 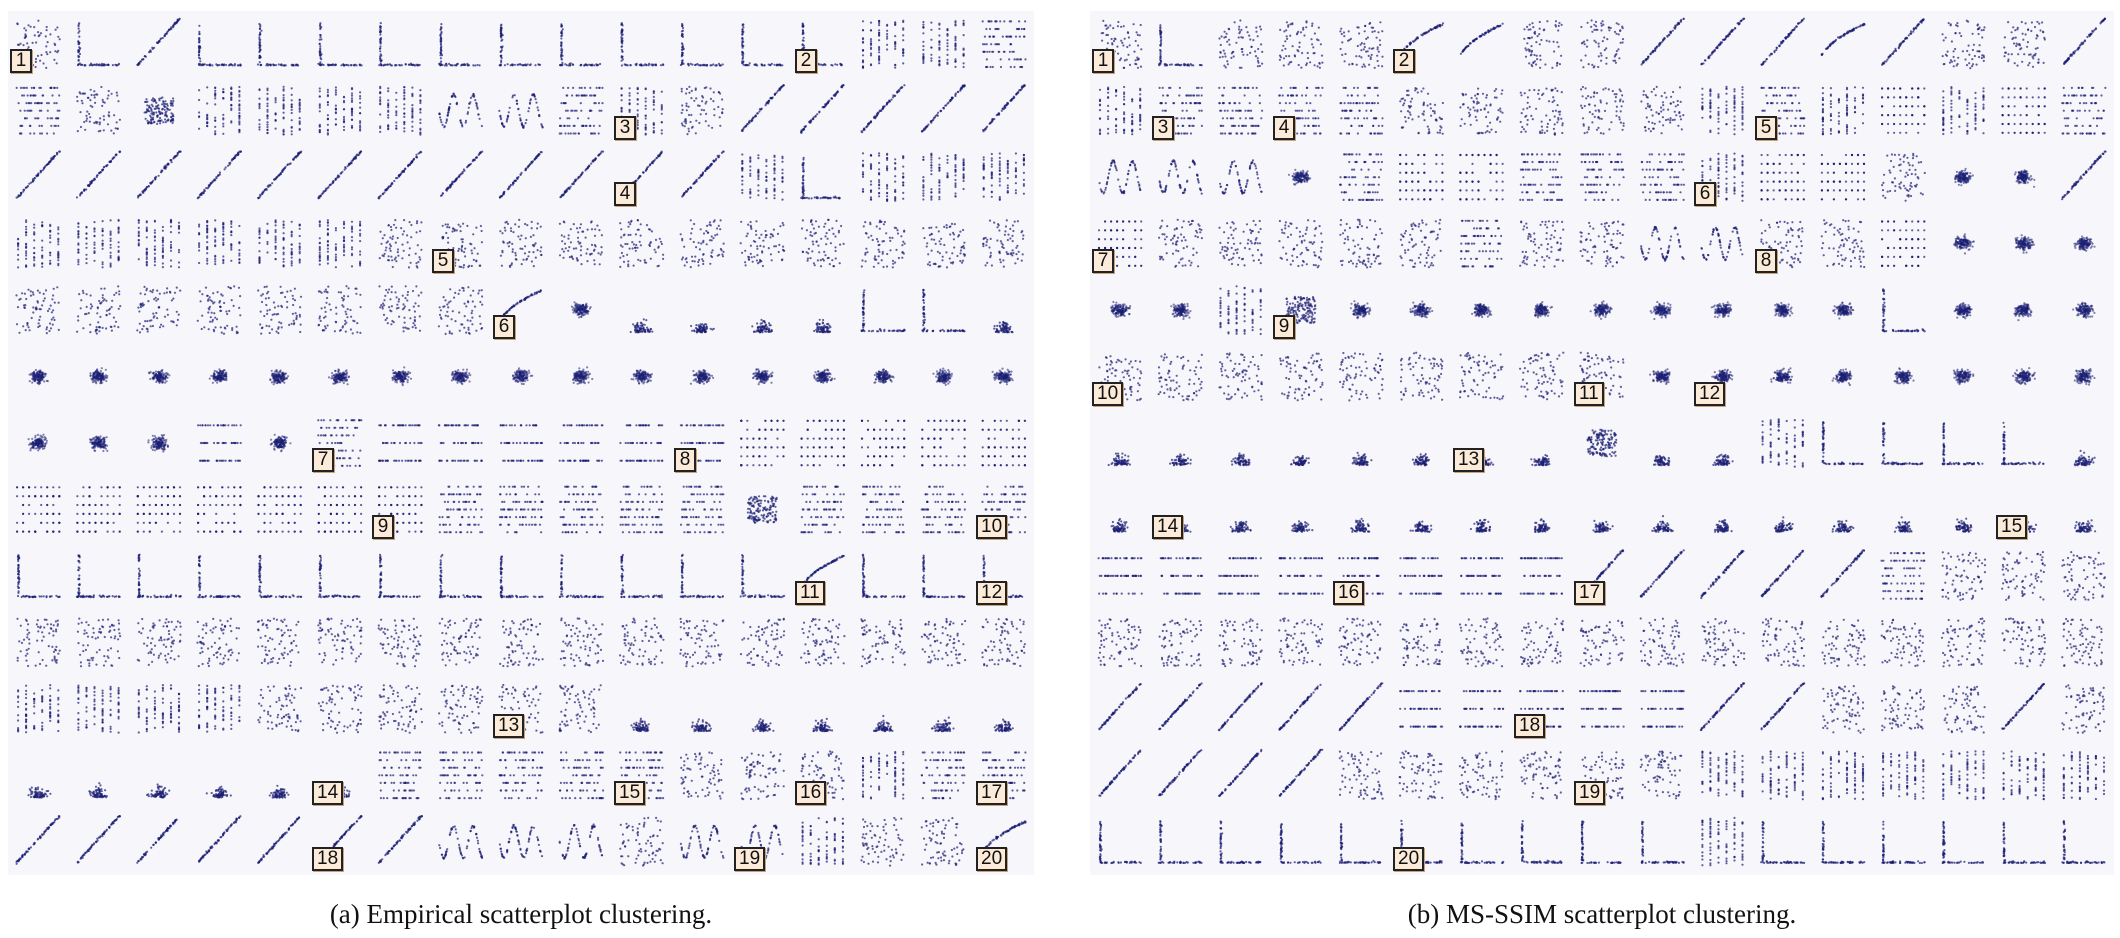 I want to click on cluster-badge: 17, so click(x=992, y=793).